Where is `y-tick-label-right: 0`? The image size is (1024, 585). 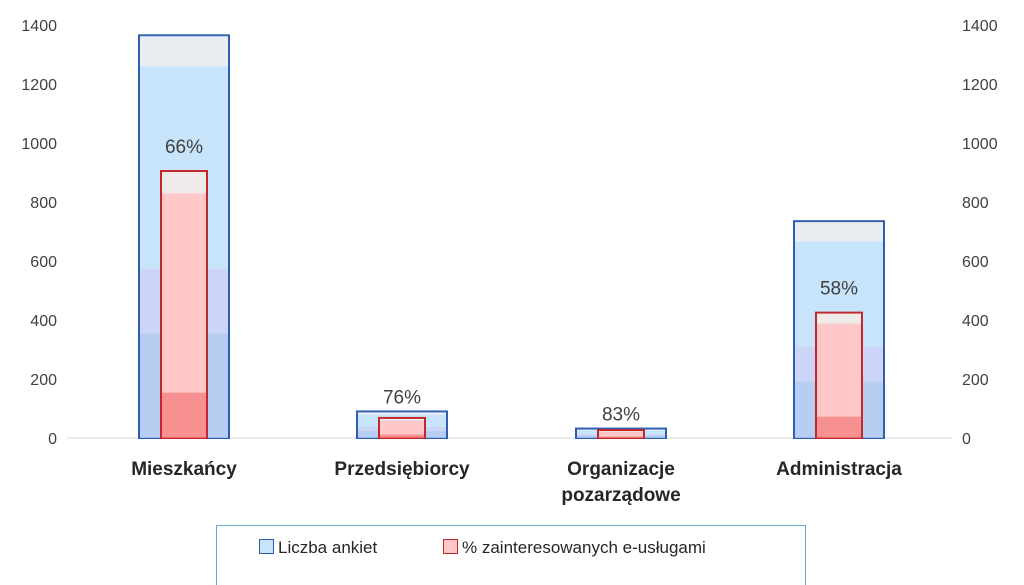
y-tick-label-right: 0 is located at coordinates (966, 439).